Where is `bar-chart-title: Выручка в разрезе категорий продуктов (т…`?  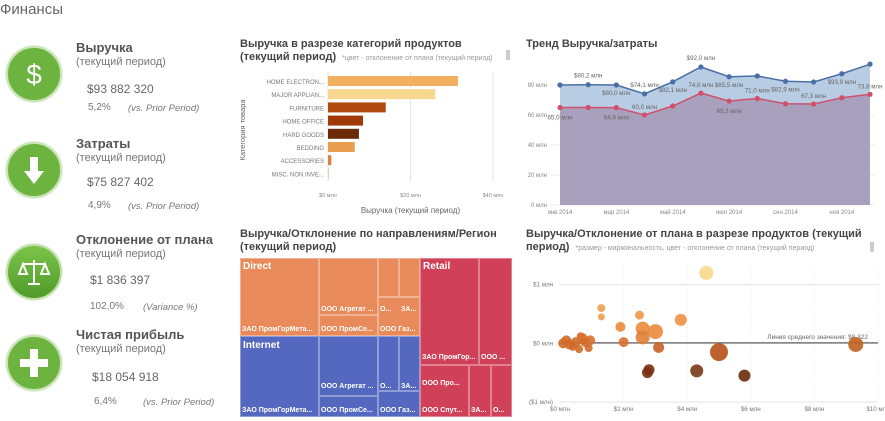
bar-chart-title: Выручка в разрезе категорий продуктов (т… is located at coordinates (366, 51).